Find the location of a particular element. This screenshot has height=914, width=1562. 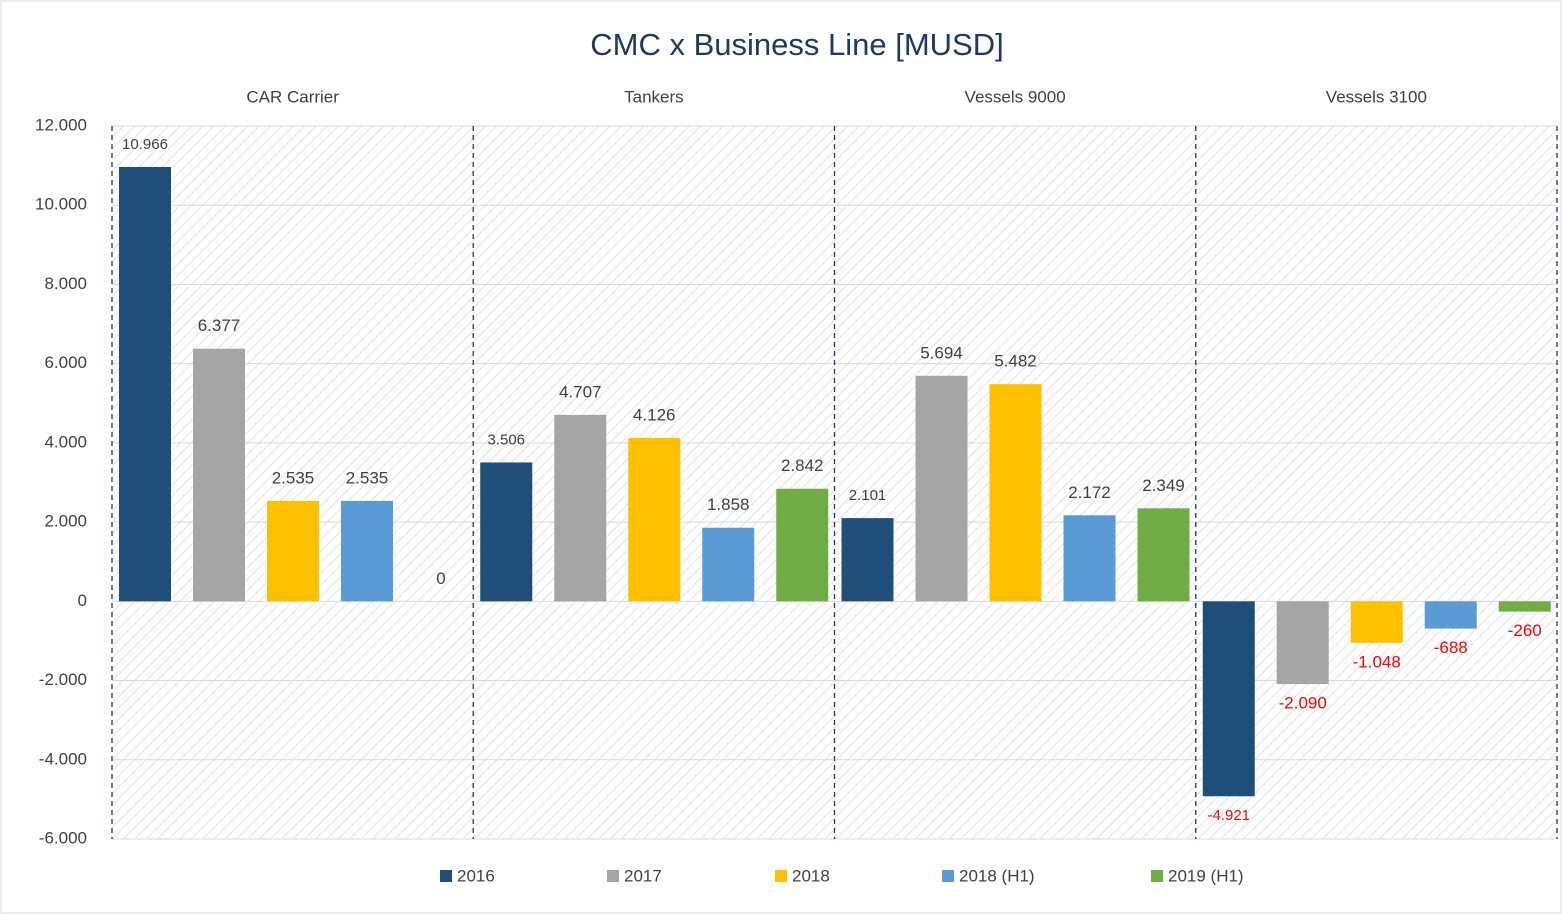

legend-label: 2019 (H1) is located at coordinates (1206, 875).